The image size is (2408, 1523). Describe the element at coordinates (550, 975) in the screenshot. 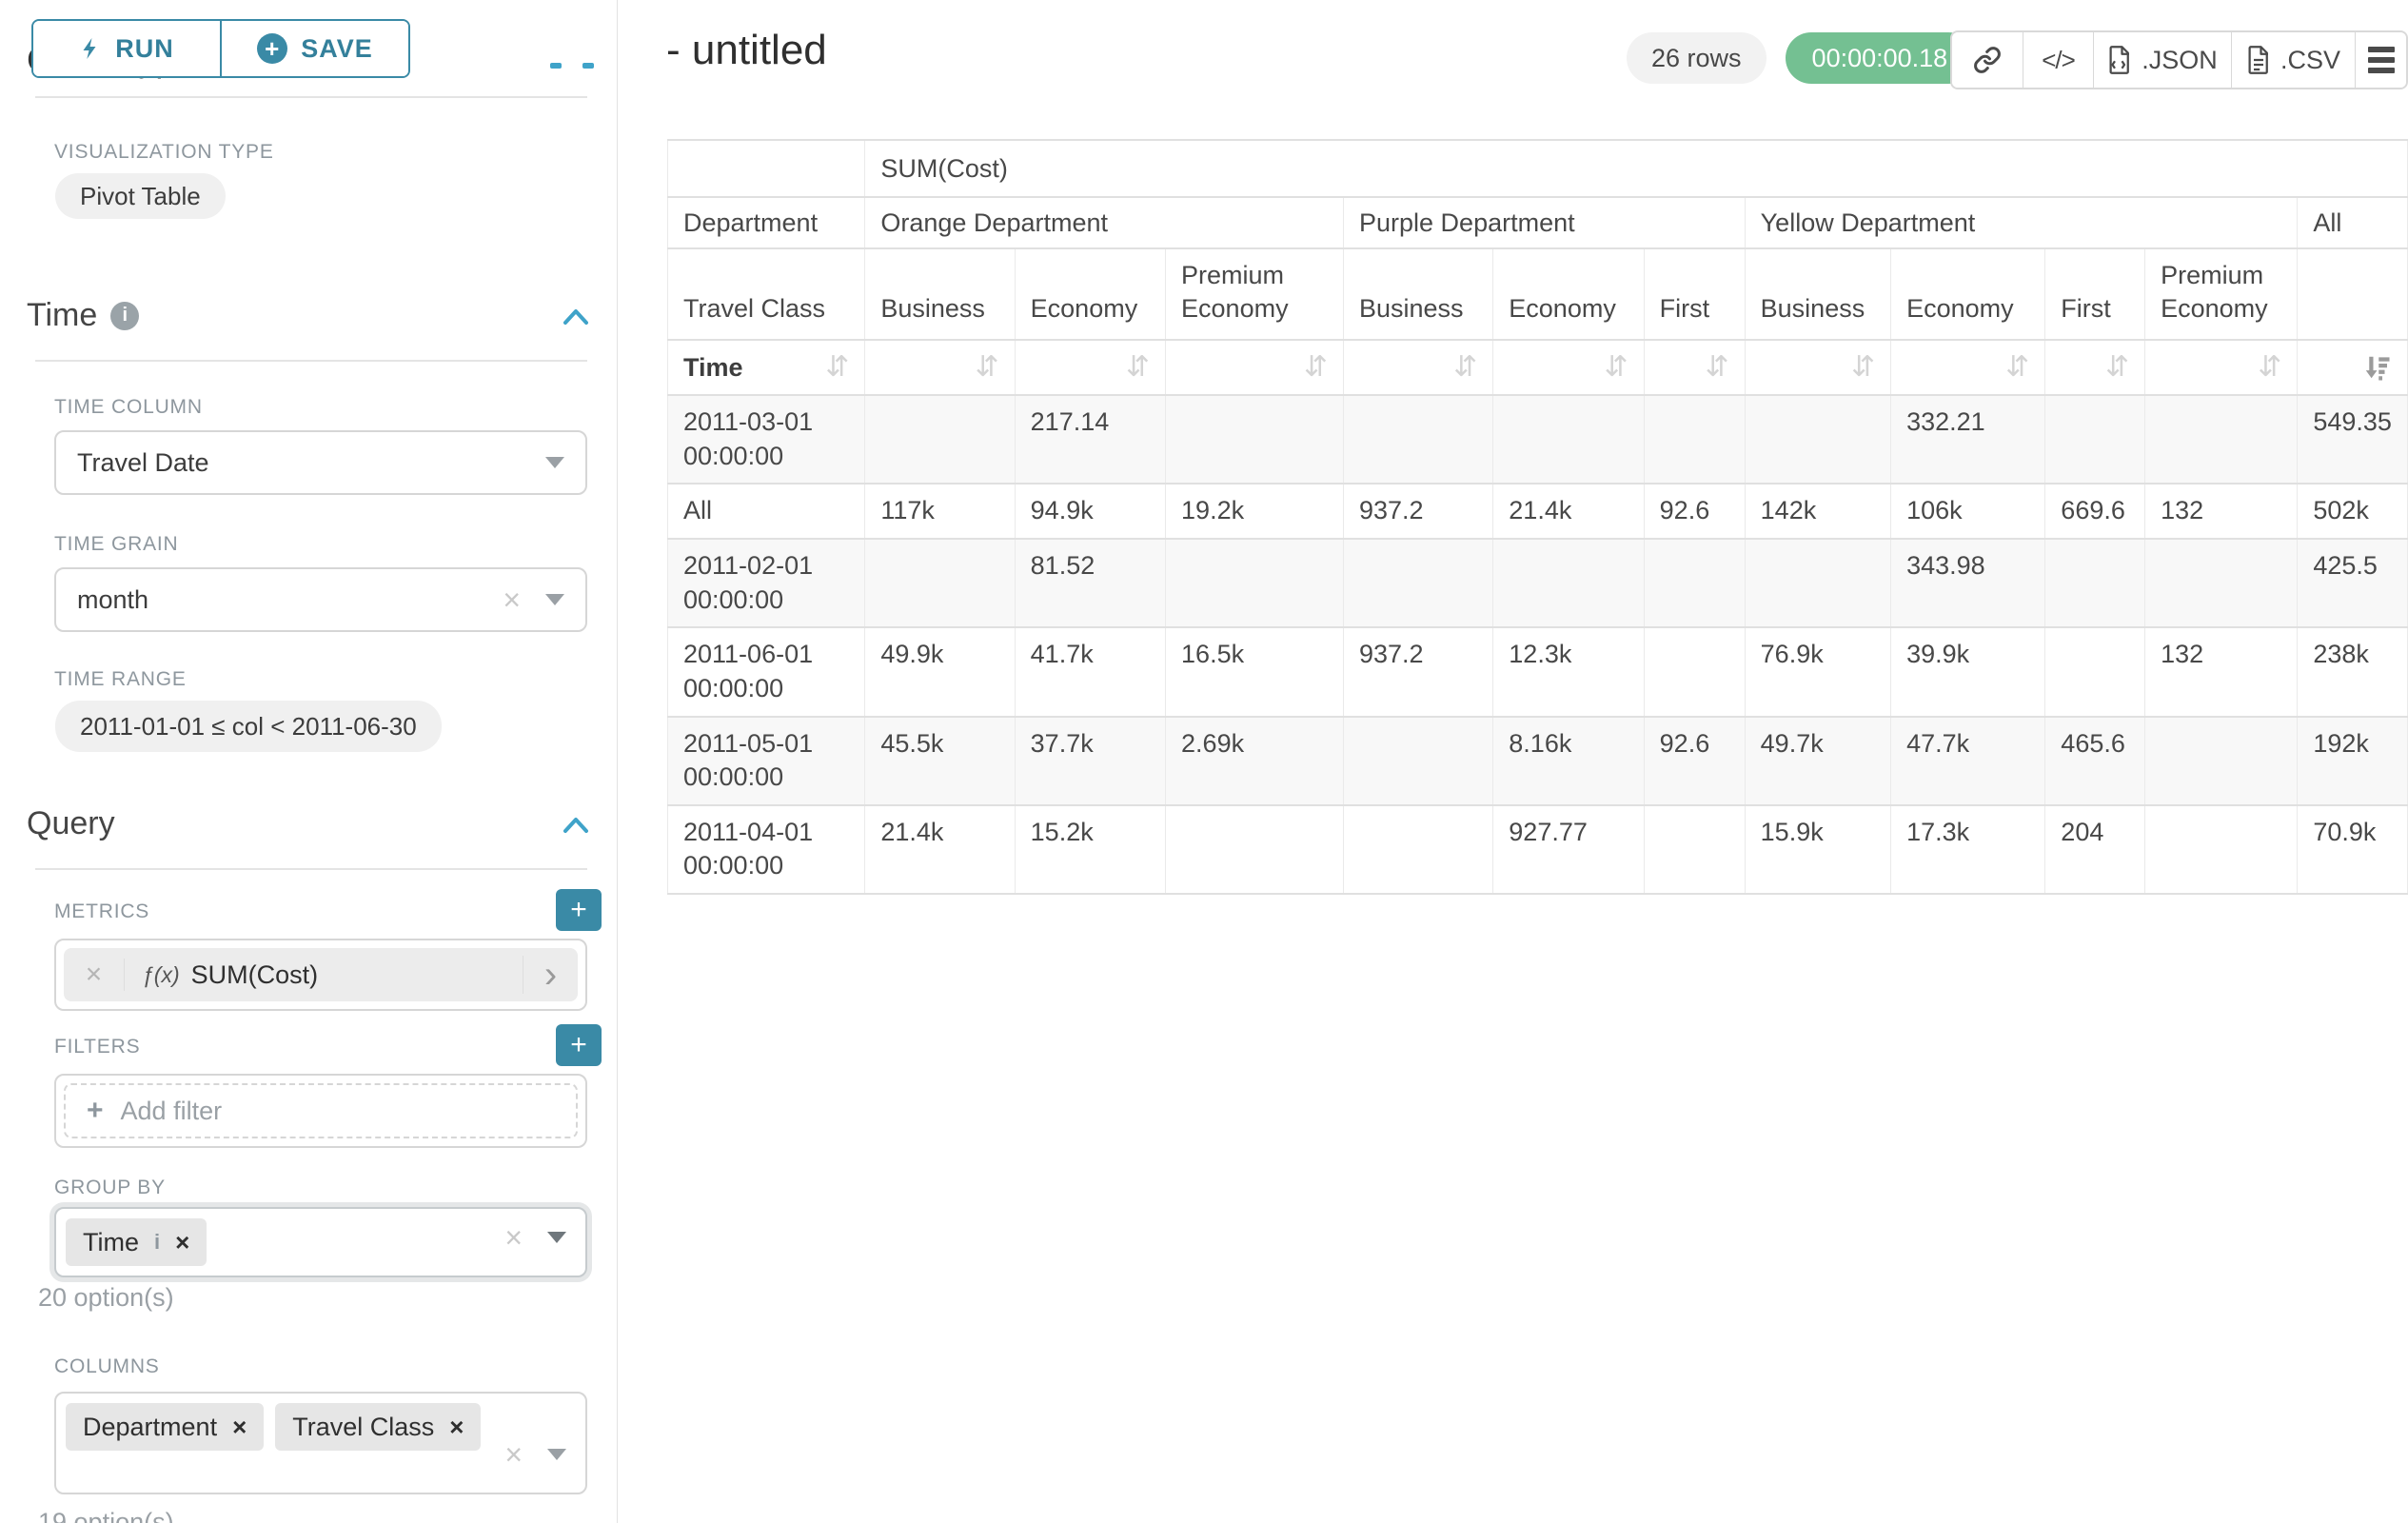

I see `chevron-right-icon: ›` at that location.